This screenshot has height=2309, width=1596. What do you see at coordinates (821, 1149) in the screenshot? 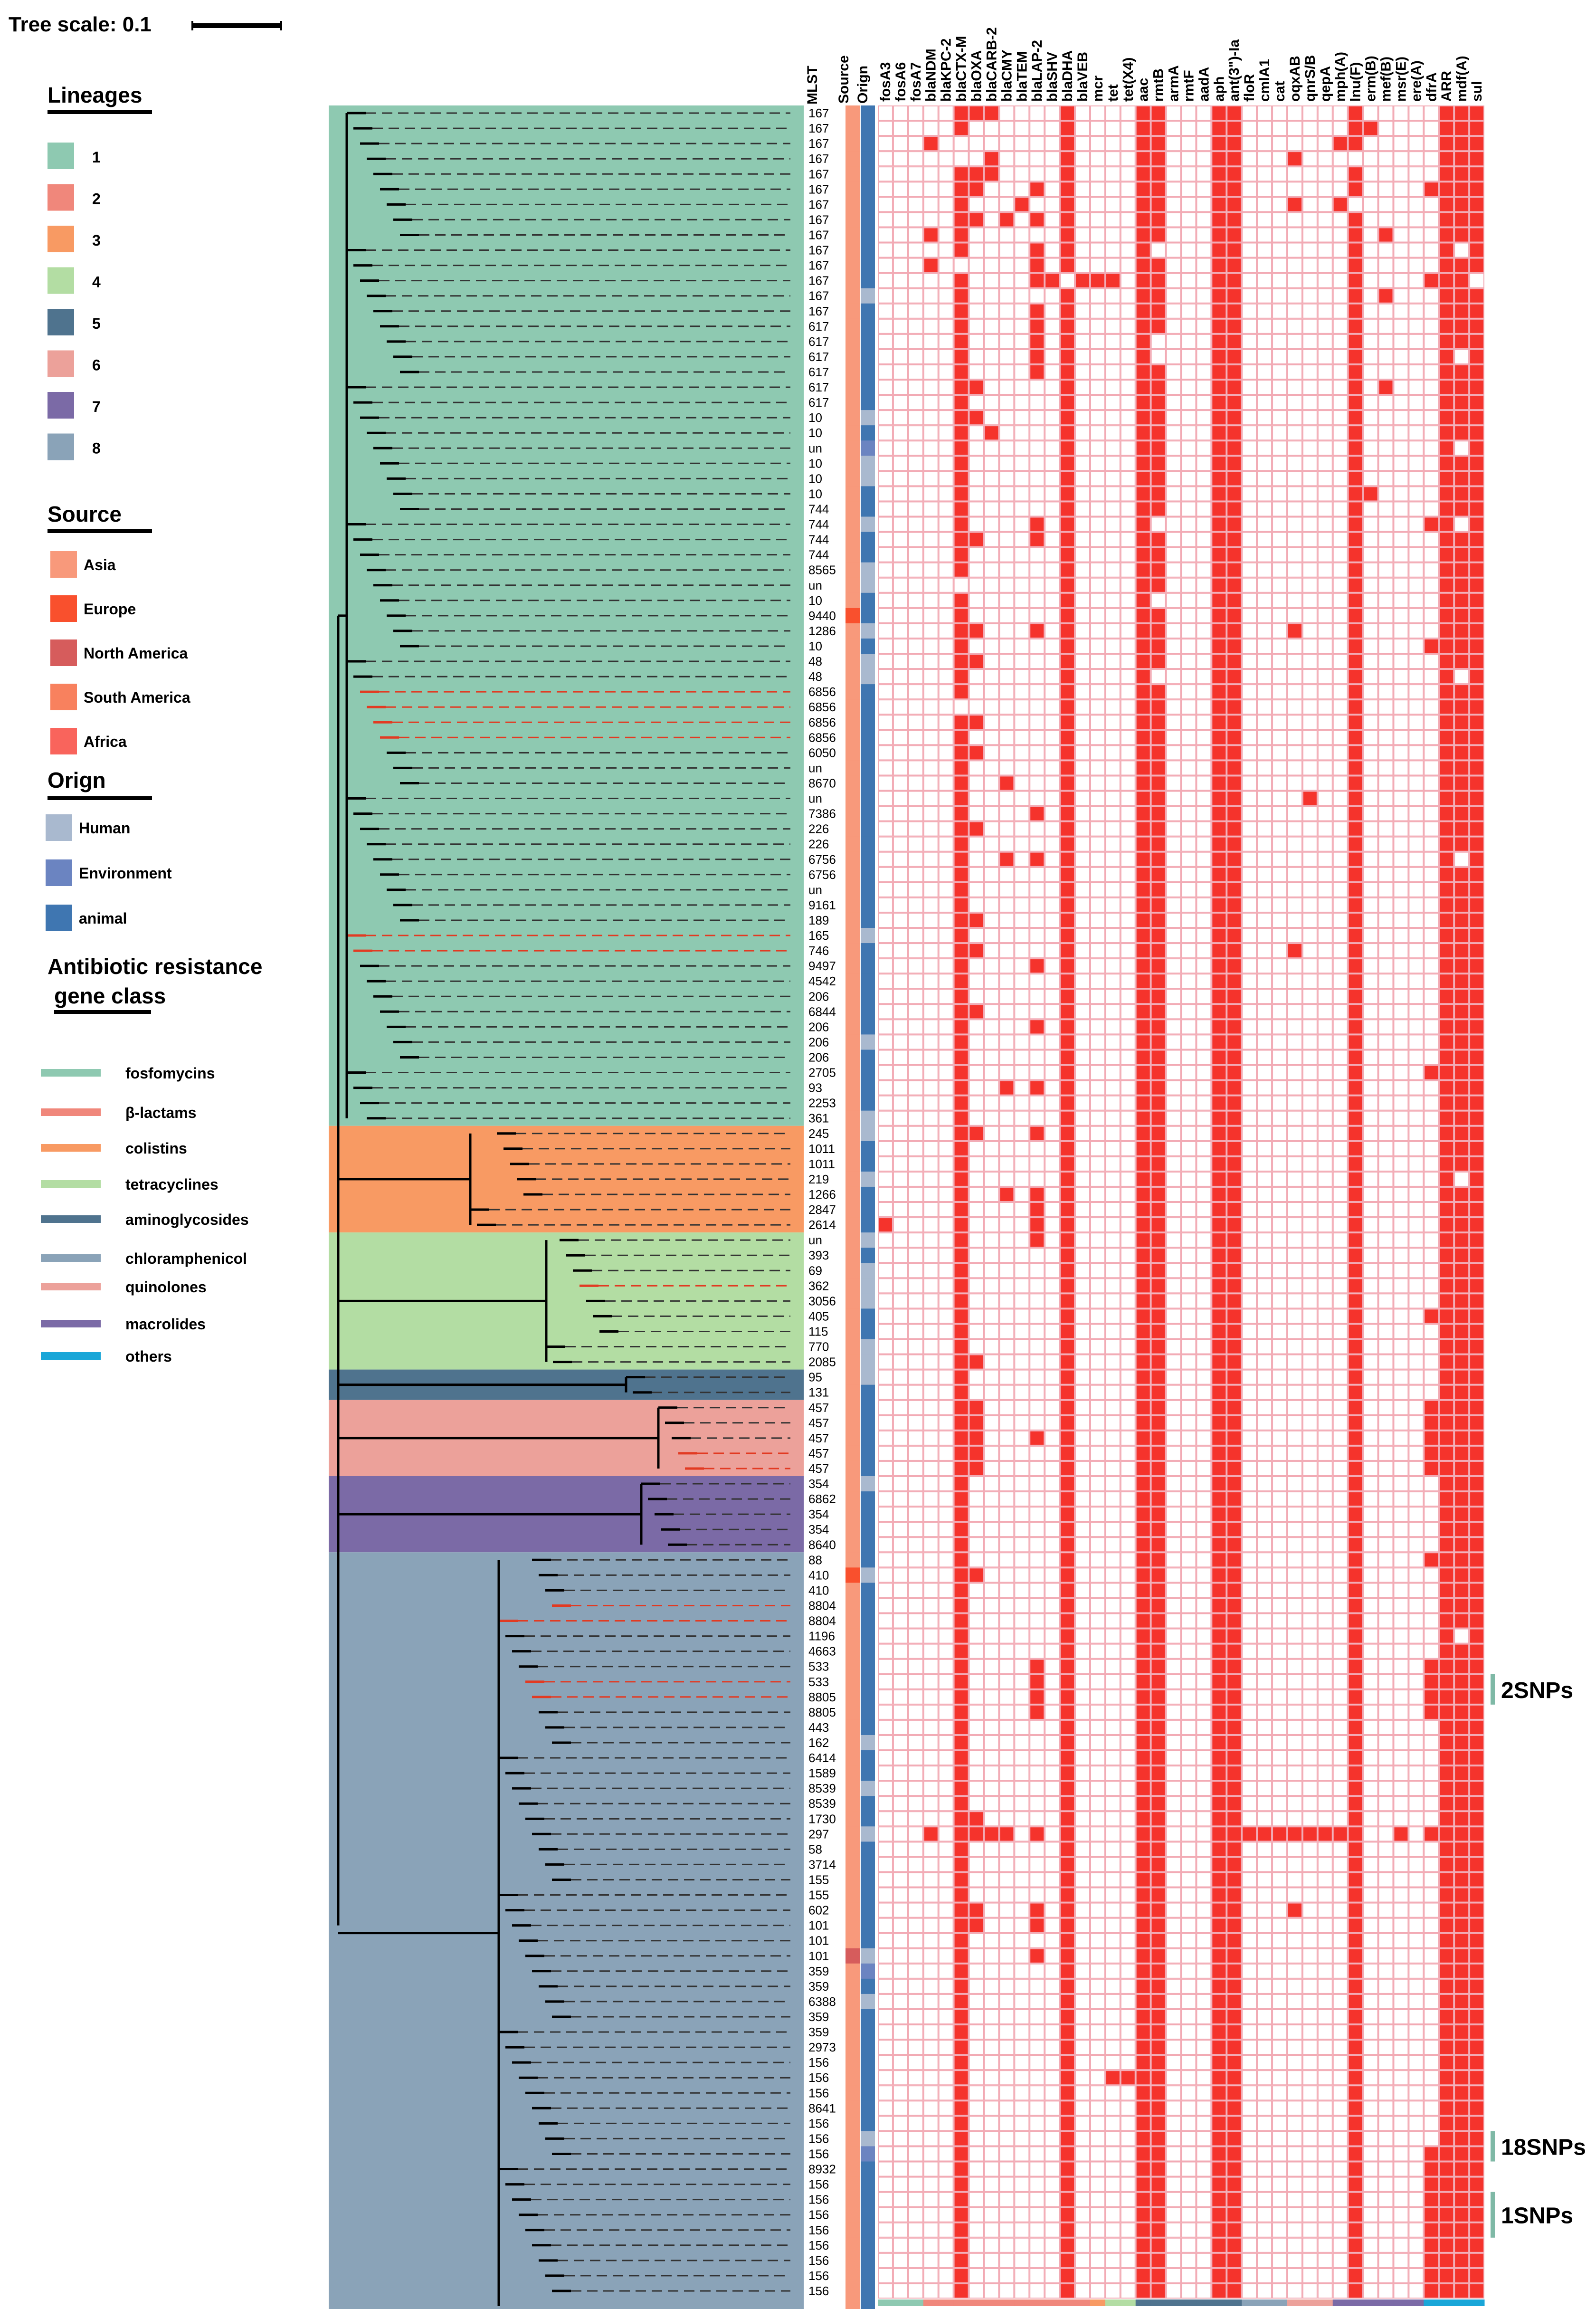
I see `mlst-label: 1011` at bounding box center [821, 1149].